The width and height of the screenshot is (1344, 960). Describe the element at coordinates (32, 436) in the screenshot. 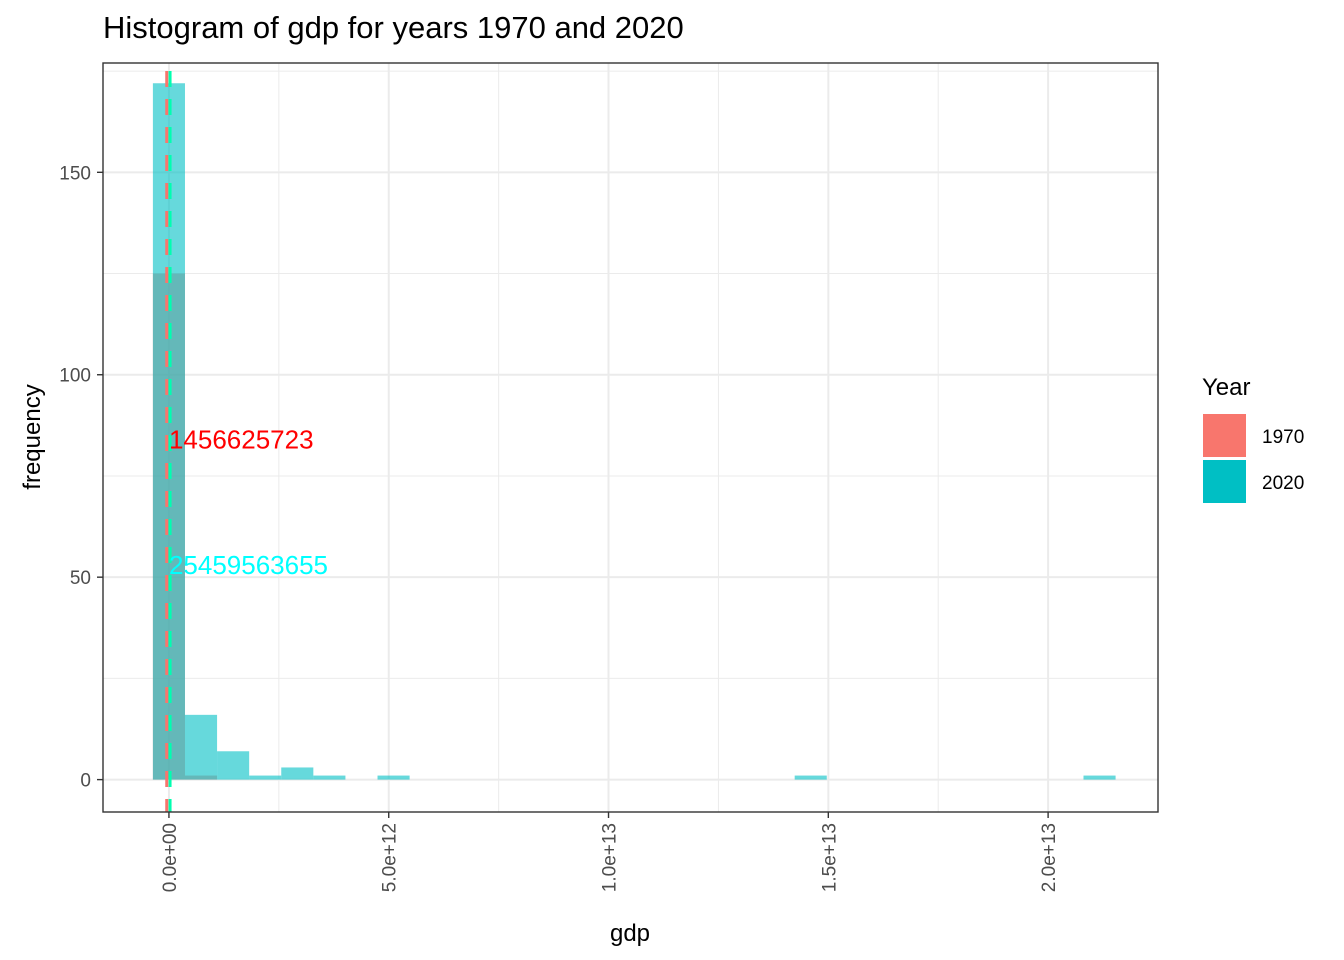

I see `y-axis-title: frequency` at that location.